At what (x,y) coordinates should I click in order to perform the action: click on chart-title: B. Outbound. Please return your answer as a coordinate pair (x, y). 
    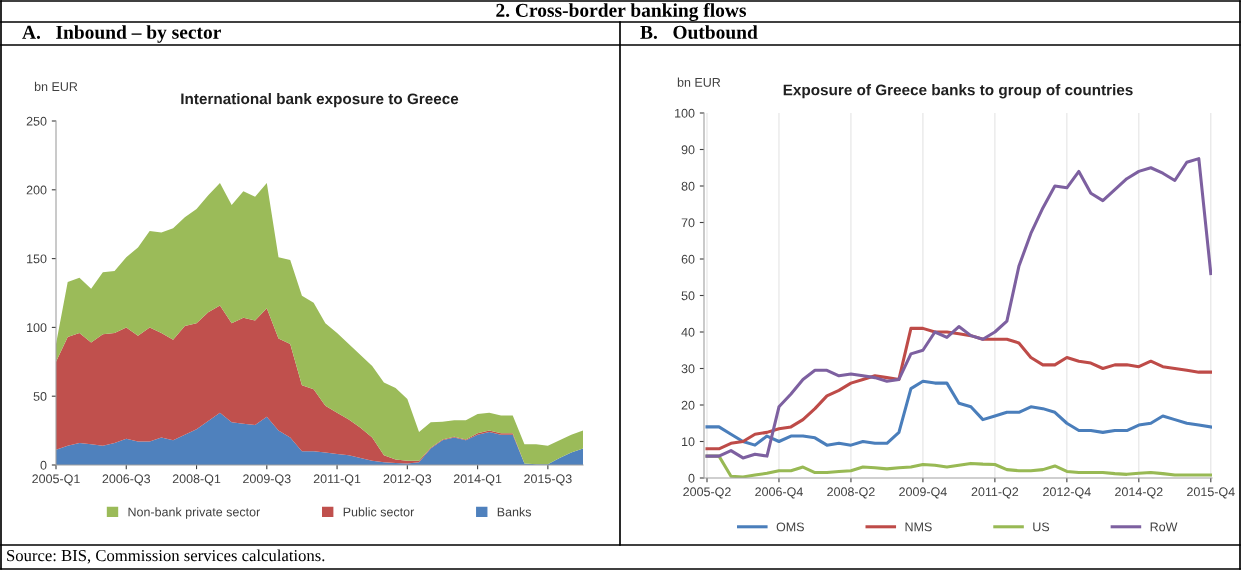
    Looking at the image, I should click on (699, 32).